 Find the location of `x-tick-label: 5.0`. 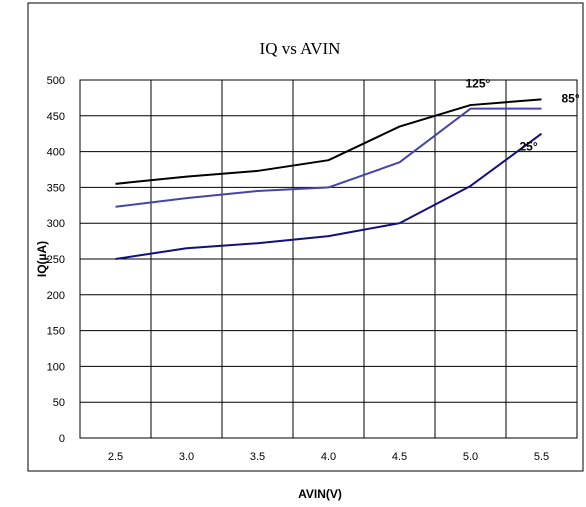

x-tick-label: 5.0 is located at coordinates (470, 457).